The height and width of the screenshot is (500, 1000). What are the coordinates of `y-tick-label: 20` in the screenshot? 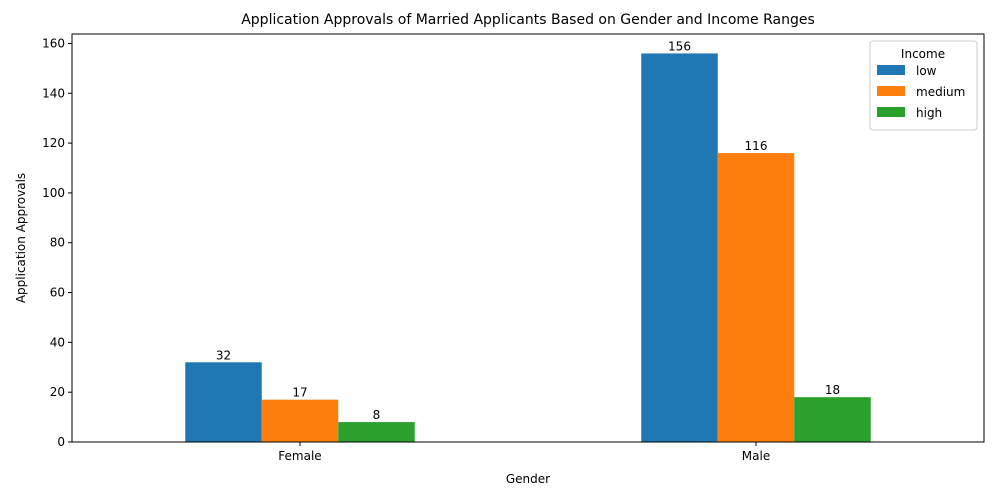 It's located at (57, 392).